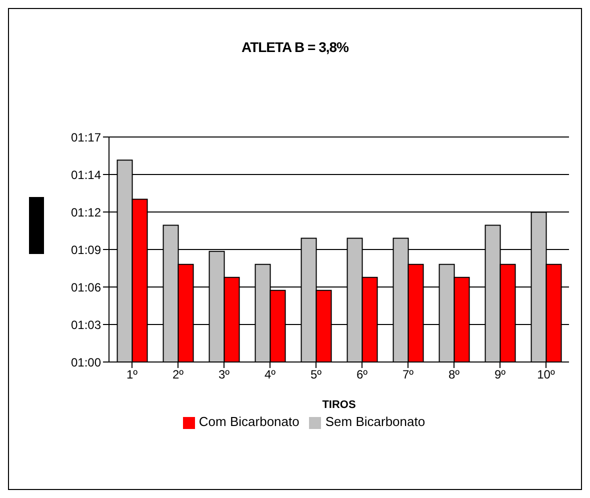  Describe the element at coordinates (86, 362) in the screenshot. I see `y-tick-label: 01:00` at that location.